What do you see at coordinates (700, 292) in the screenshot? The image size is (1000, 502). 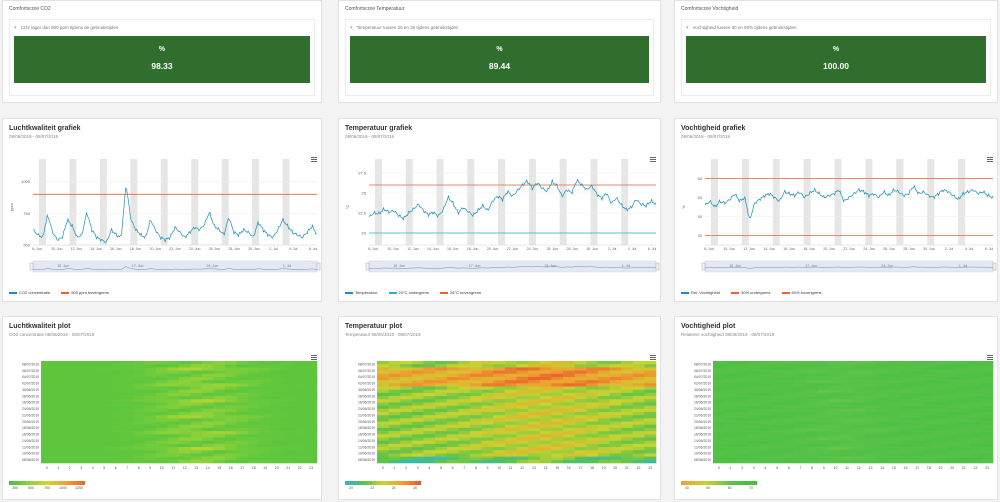 I see `legend-item: Rel. Vochtigheid` at bounding box center [700, 292].